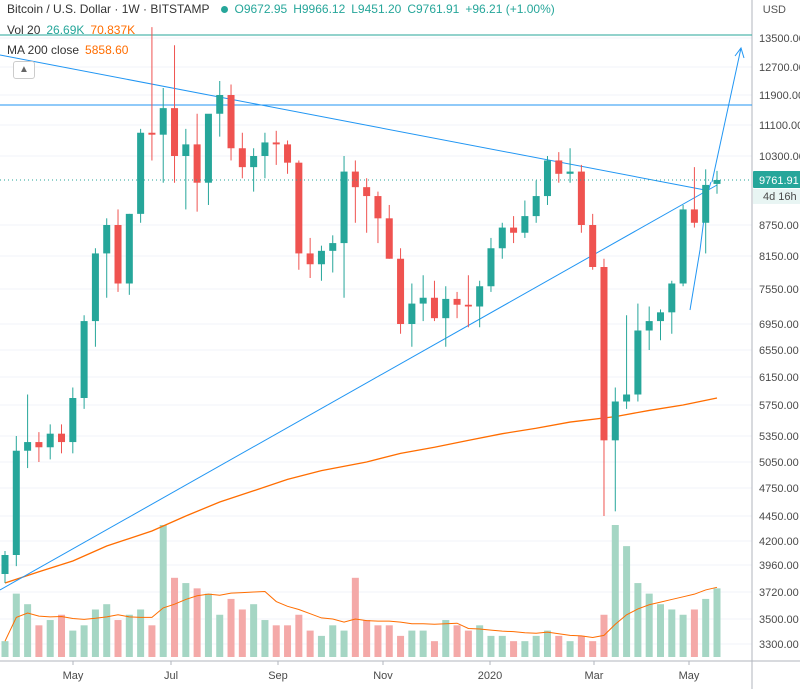 The height and width of the screenshot is (689, 800). Describe the element at coordinates (779, 566) in the screenshot. I see `price-tick-label: 3960.00` at that location.